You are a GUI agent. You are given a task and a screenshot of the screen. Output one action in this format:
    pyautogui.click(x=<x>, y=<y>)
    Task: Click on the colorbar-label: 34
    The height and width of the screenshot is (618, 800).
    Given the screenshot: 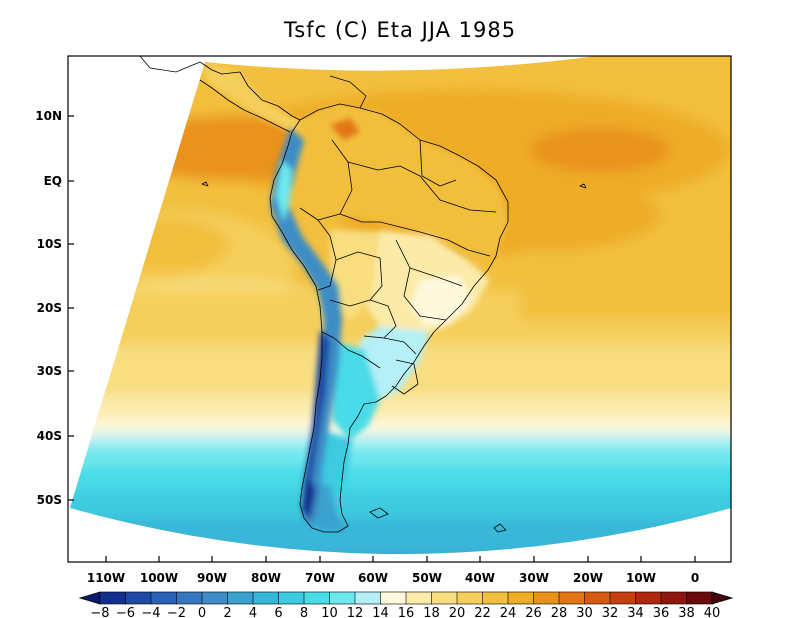 What is the action you would take?
    pyautogui.click(x=635, y=612)
    